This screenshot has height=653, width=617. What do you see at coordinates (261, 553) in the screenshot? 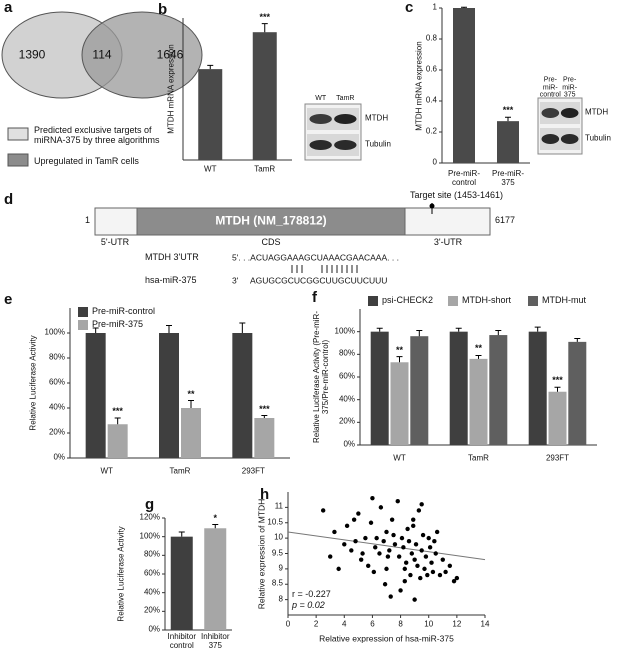
I see `y-axis-label: Relative expression of MTDH` at bounding box center [261, 553].